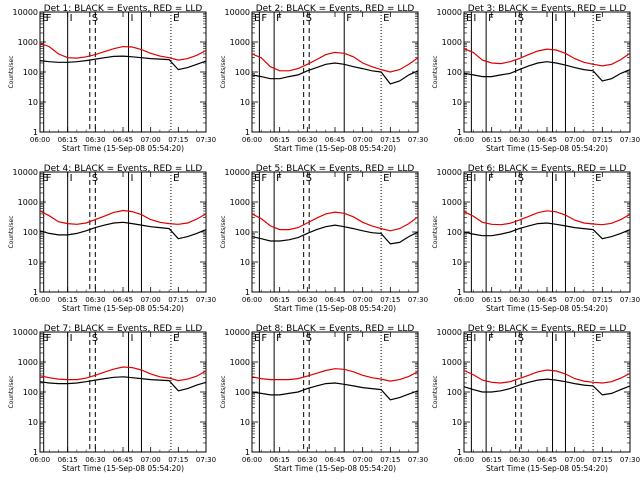 This screenshot has height=480, width=640. I want to click on panel-title: Det 9: BLACK = Events, RED = LLD, so click(547, 329).